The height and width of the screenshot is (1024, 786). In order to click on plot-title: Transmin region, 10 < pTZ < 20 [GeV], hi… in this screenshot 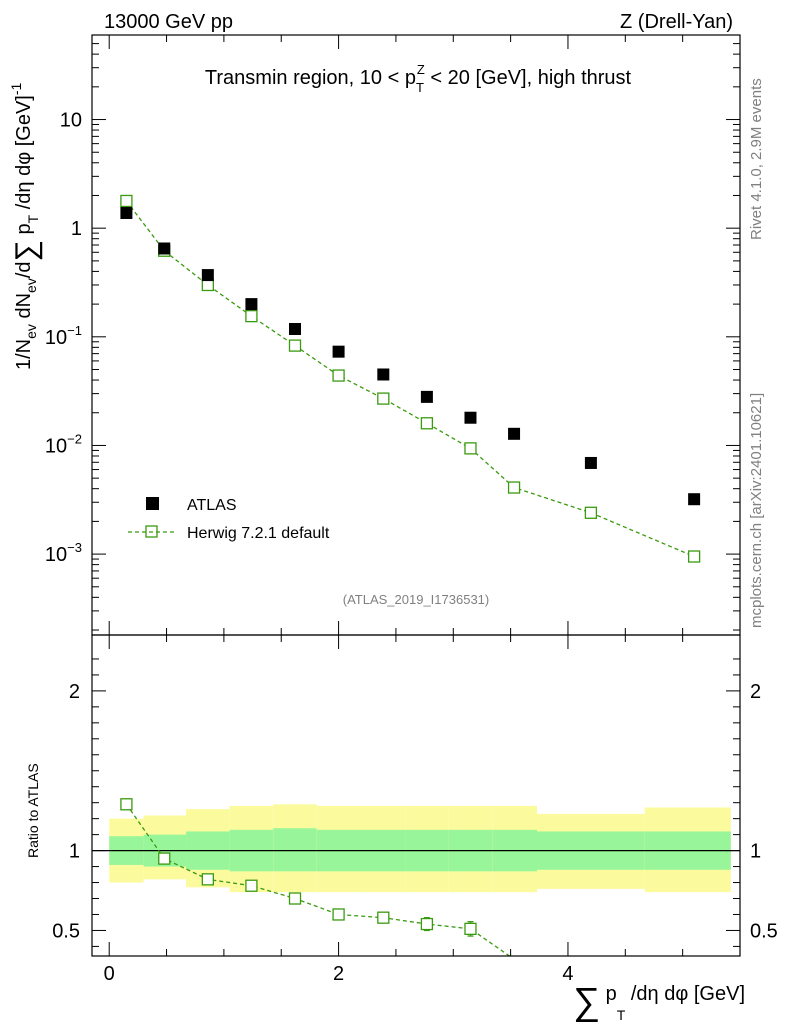, I will do `click(418, 78)`.